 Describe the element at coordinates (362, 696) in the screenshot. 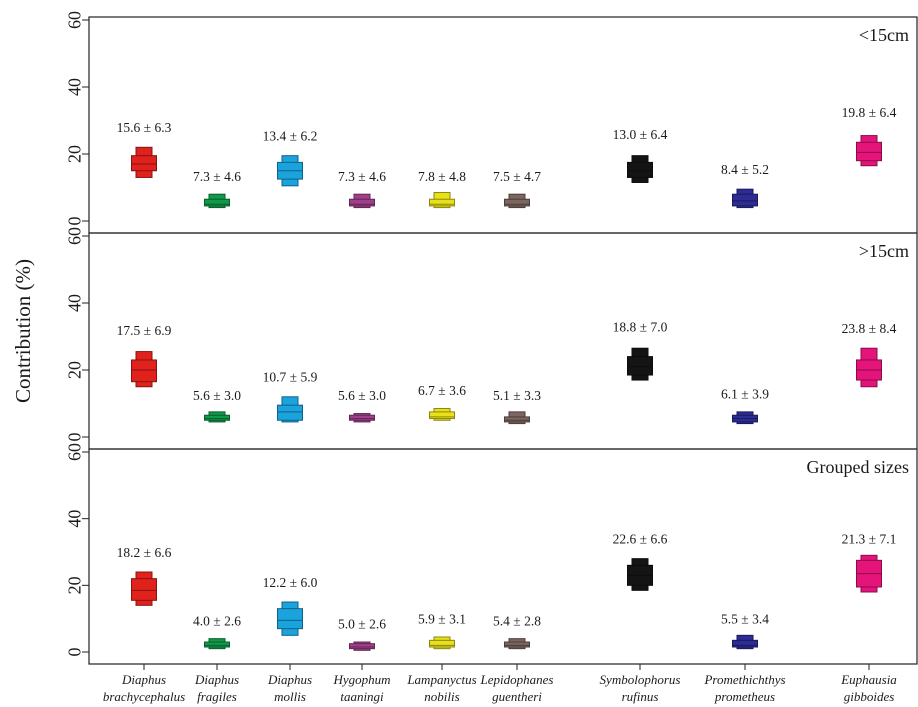

I see `category-label-line2: taaningi` at that location.